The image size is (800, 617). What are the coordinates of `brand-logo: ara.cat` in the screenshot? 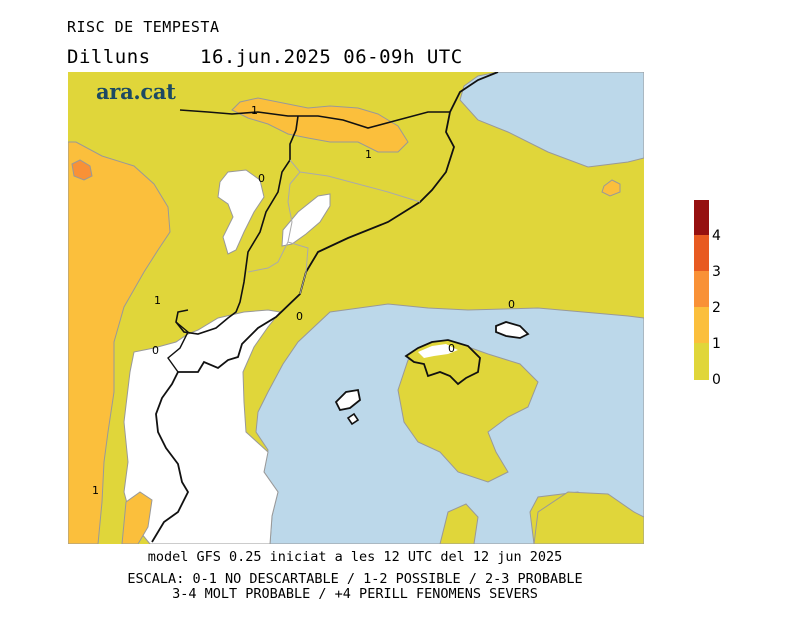 It's located at (136, 91).